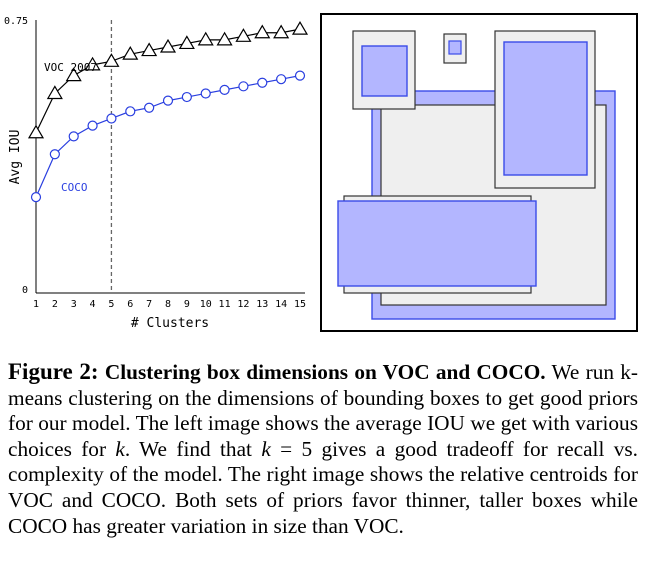 This screenshot has width=646, height=588. What do you see at coordinates (111, 304) in the screenshot?
I see `x-tick-label: 5` at bounding box center [111, 304].